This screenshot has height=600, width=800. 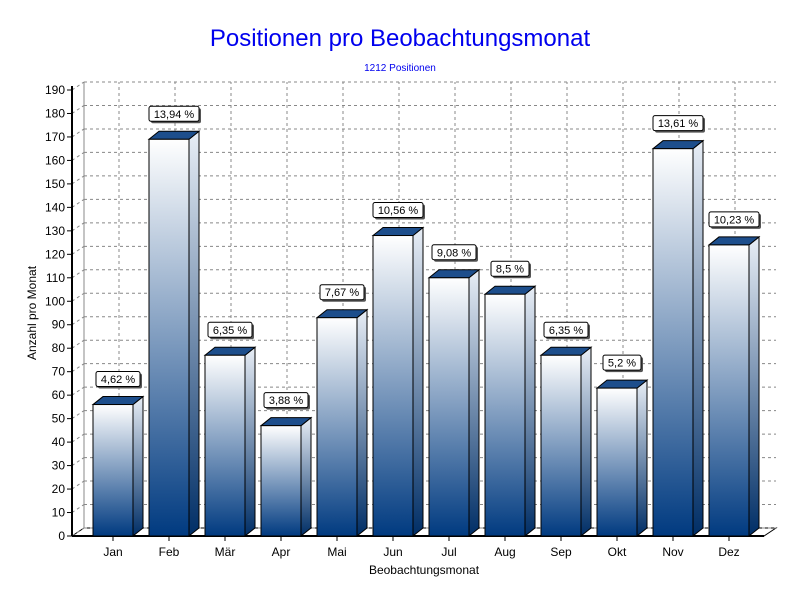 I want to click on bar-Jun, so click(x=398, y=382).